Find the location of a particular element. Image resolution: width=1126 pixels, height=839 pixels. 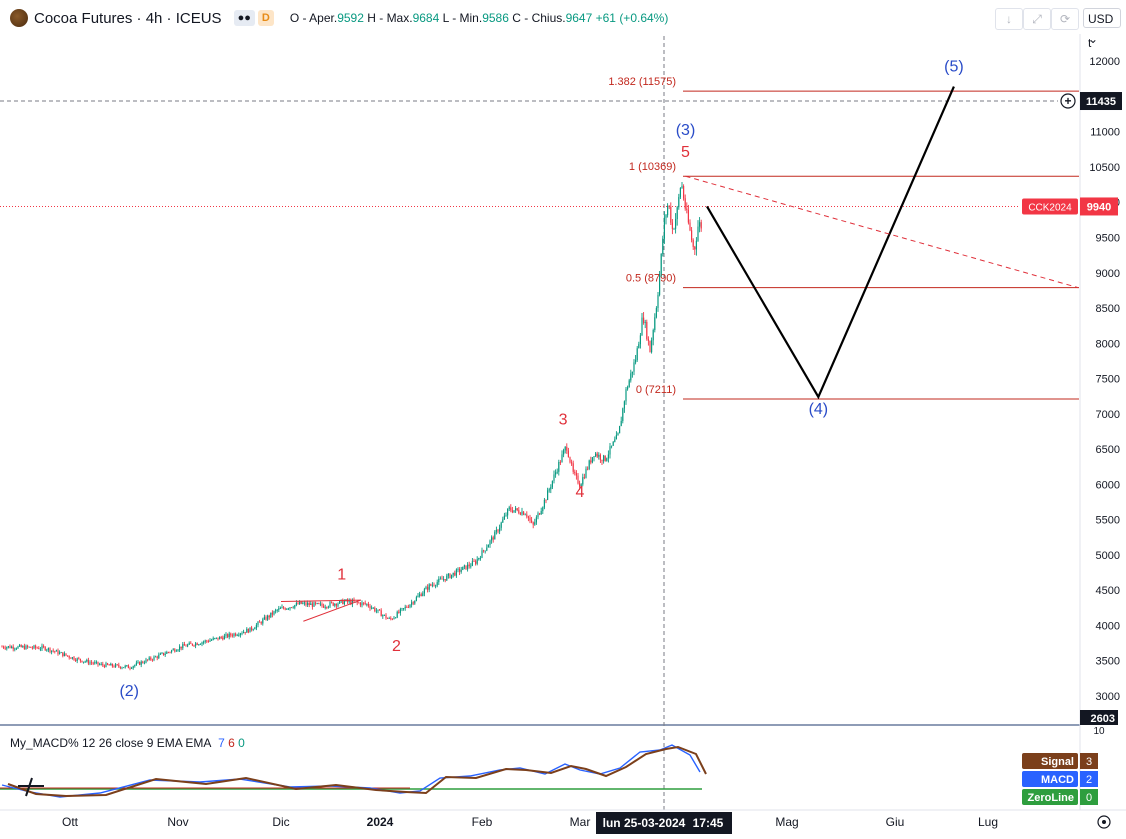

wave-label-w3: 3 is located at coordinates (563, 419).